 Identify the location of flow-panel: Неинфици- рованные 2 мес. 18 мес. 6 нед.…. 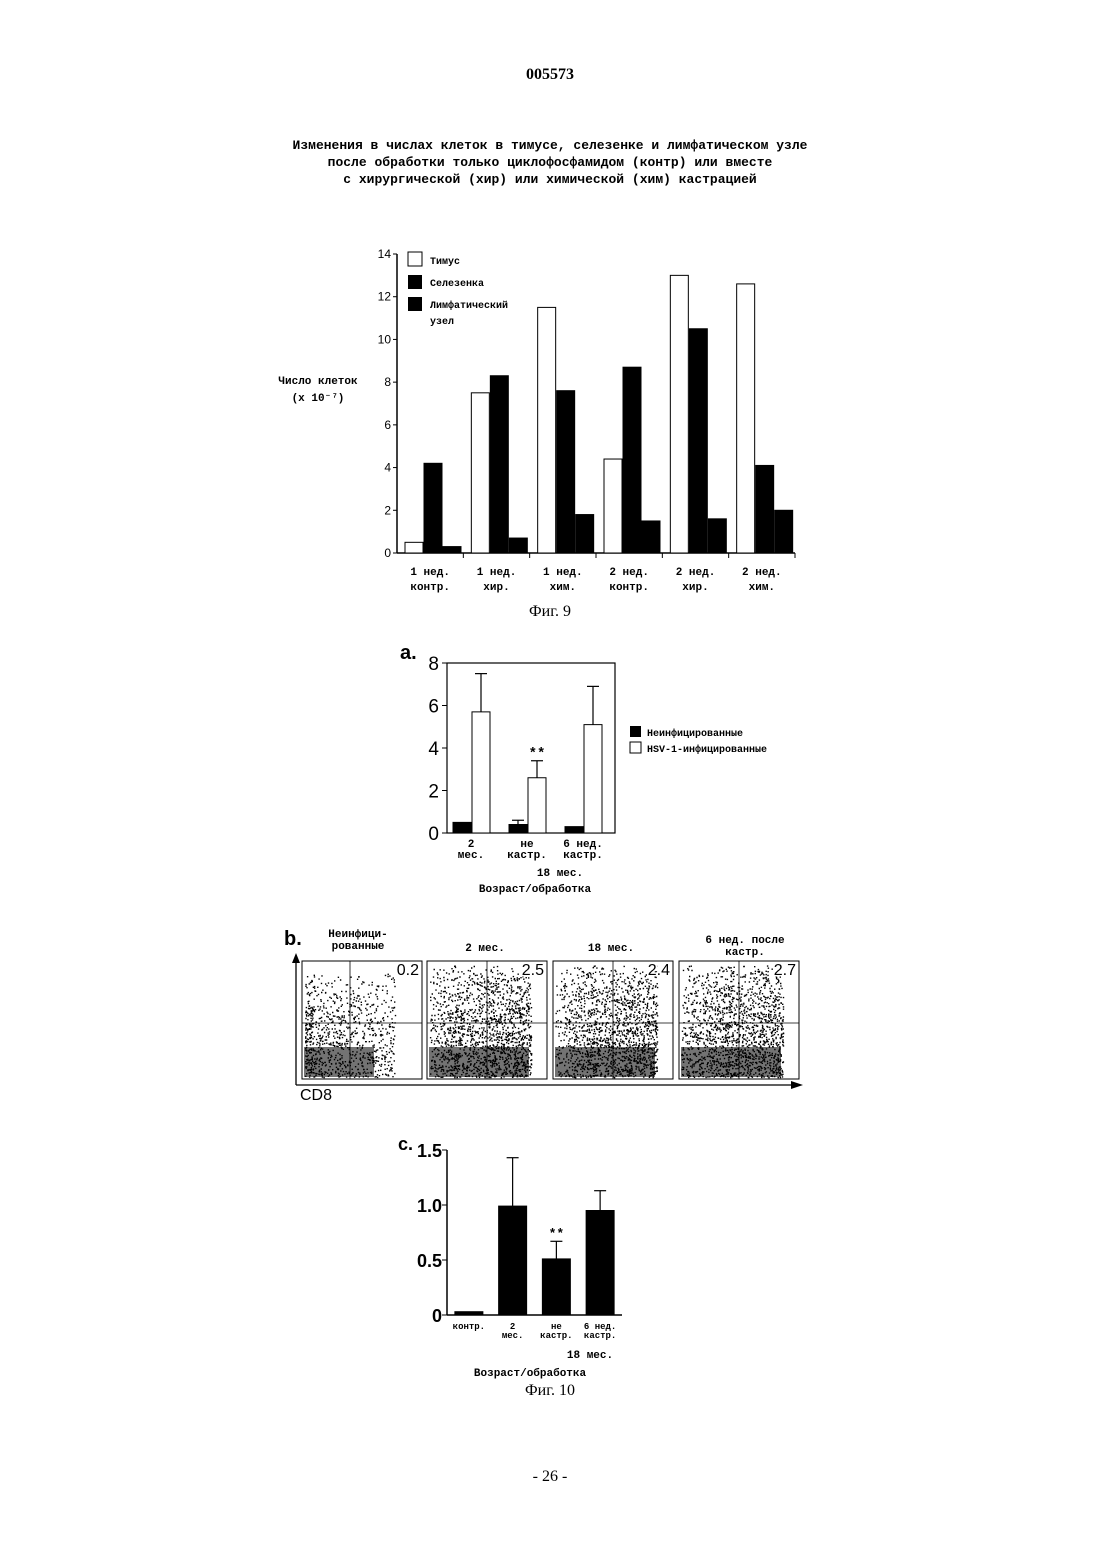
(550, 1017).